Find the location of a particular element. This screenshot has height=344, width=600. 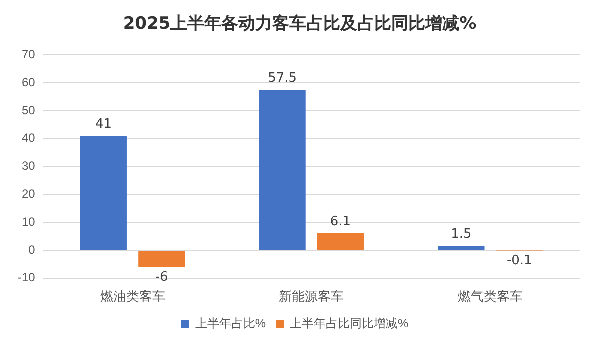

data-label: 6.1 is located at coordinates (341, 222).